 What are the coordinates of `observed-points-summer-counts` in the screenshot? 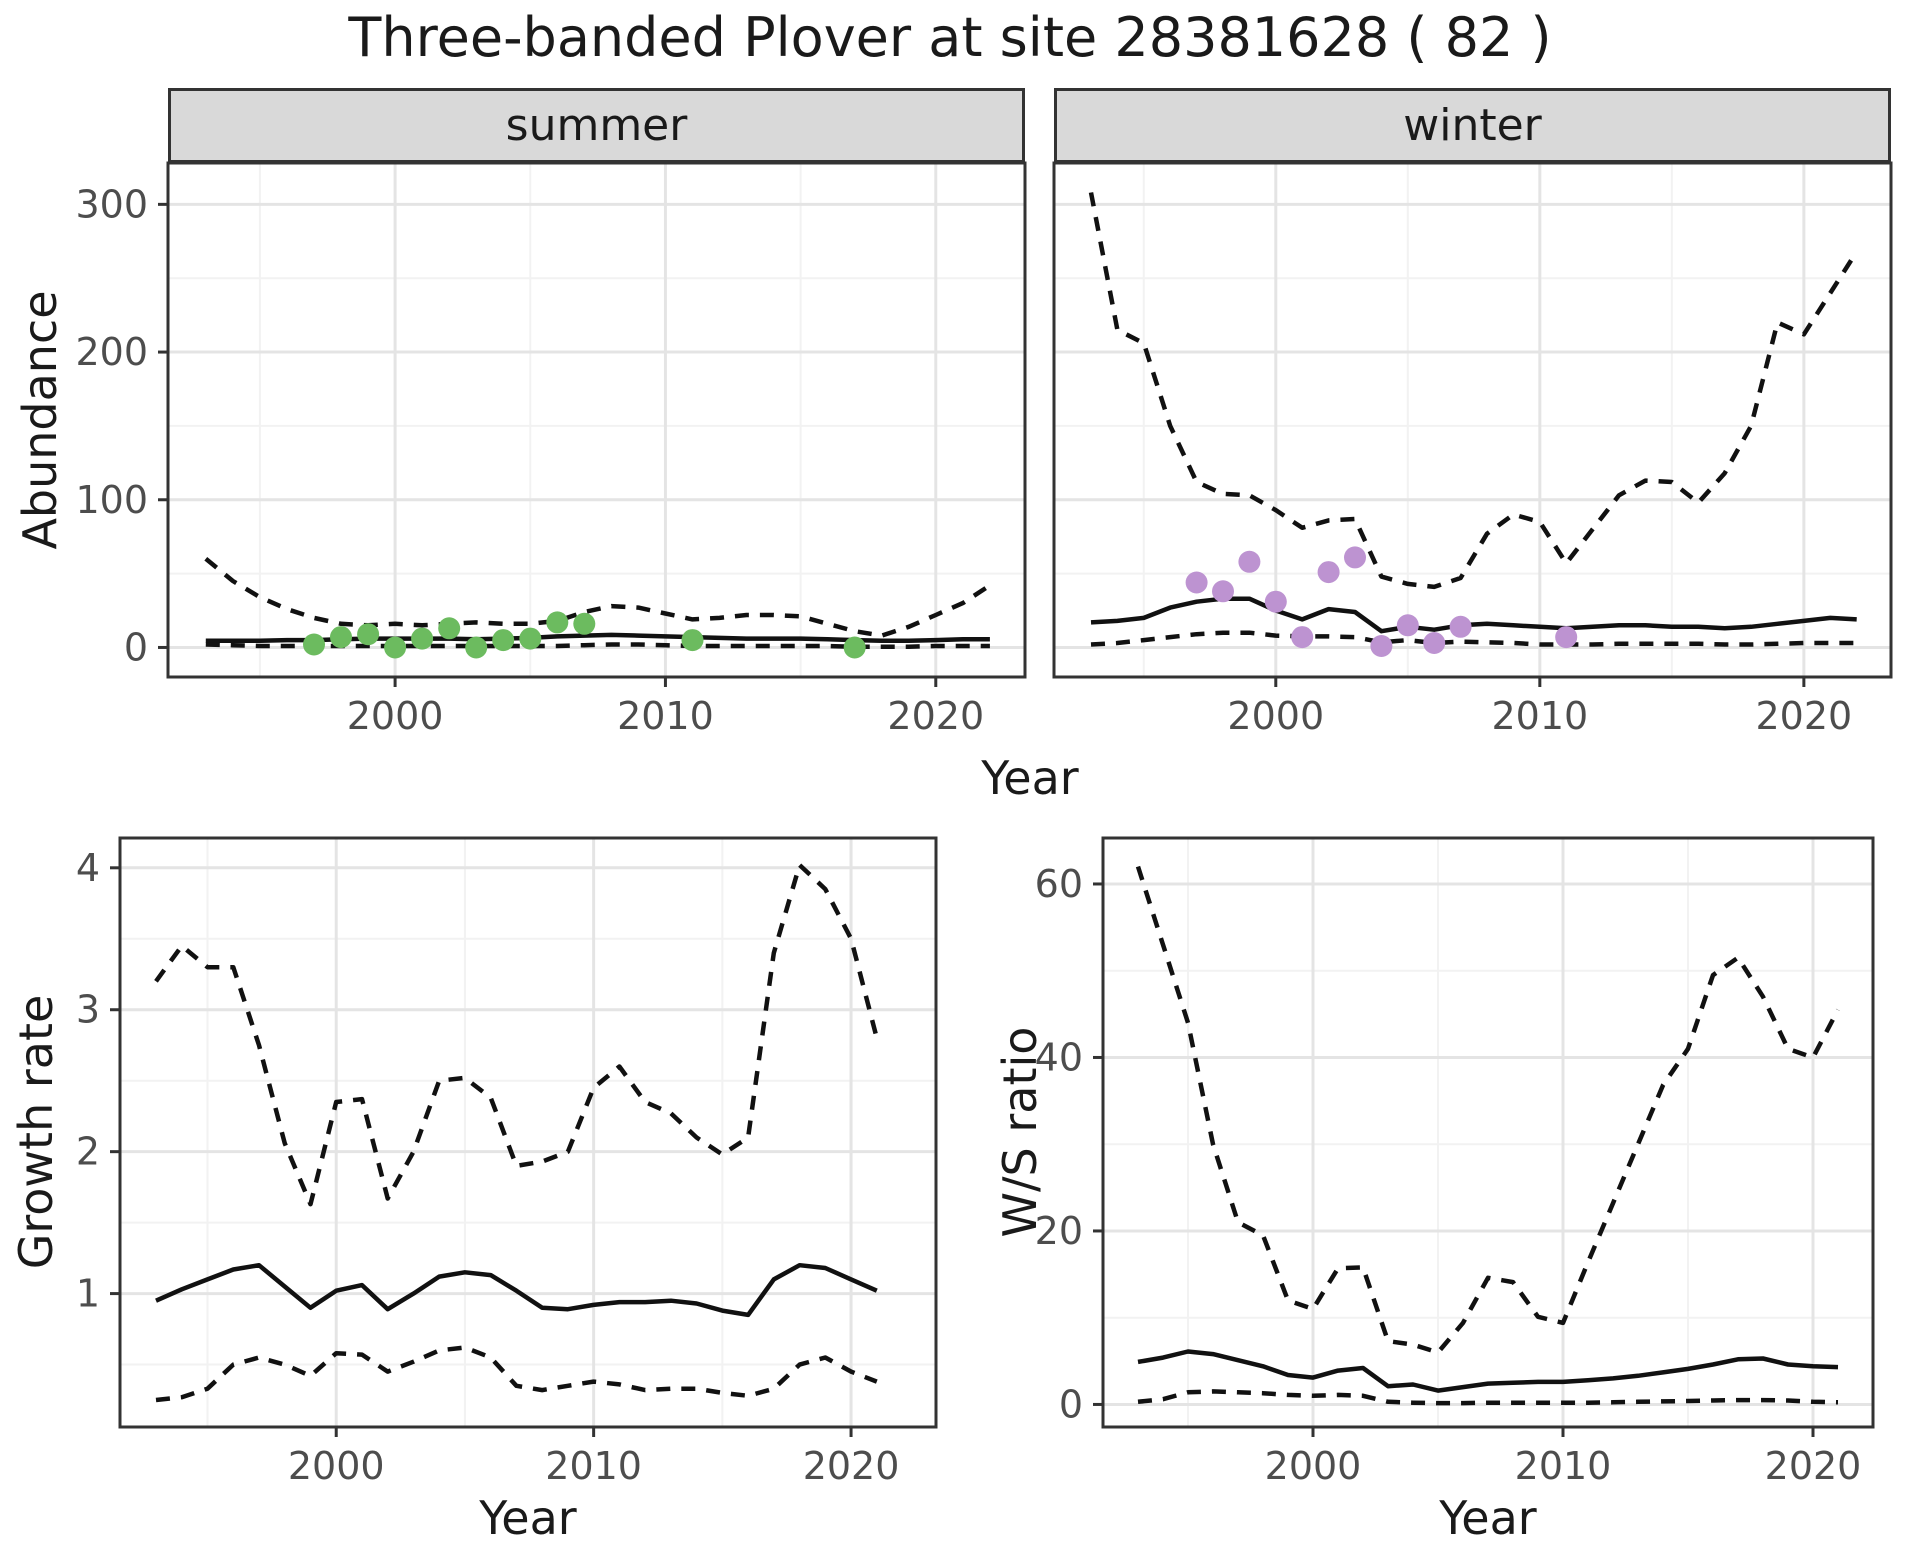 It's located at (584, 635).